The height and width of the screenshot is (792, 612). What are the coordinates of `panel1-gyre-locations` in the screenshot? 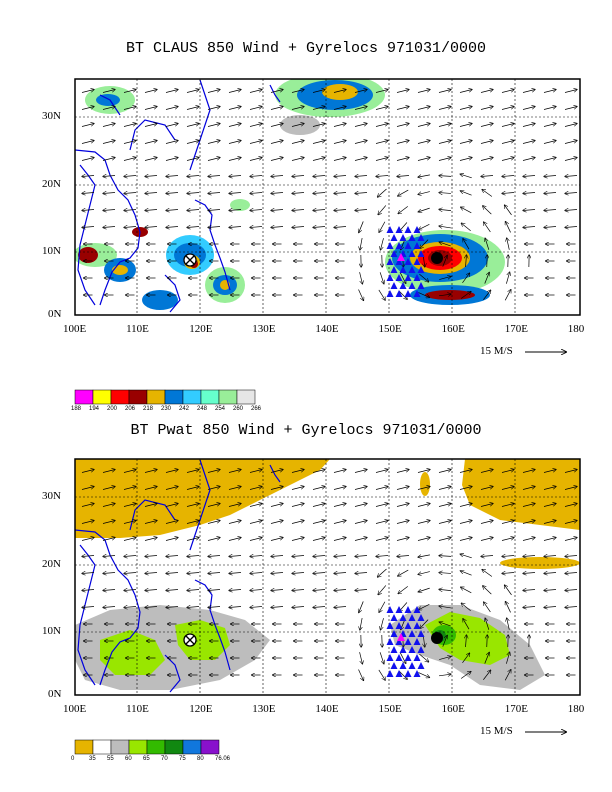 It's located at (313, 261).